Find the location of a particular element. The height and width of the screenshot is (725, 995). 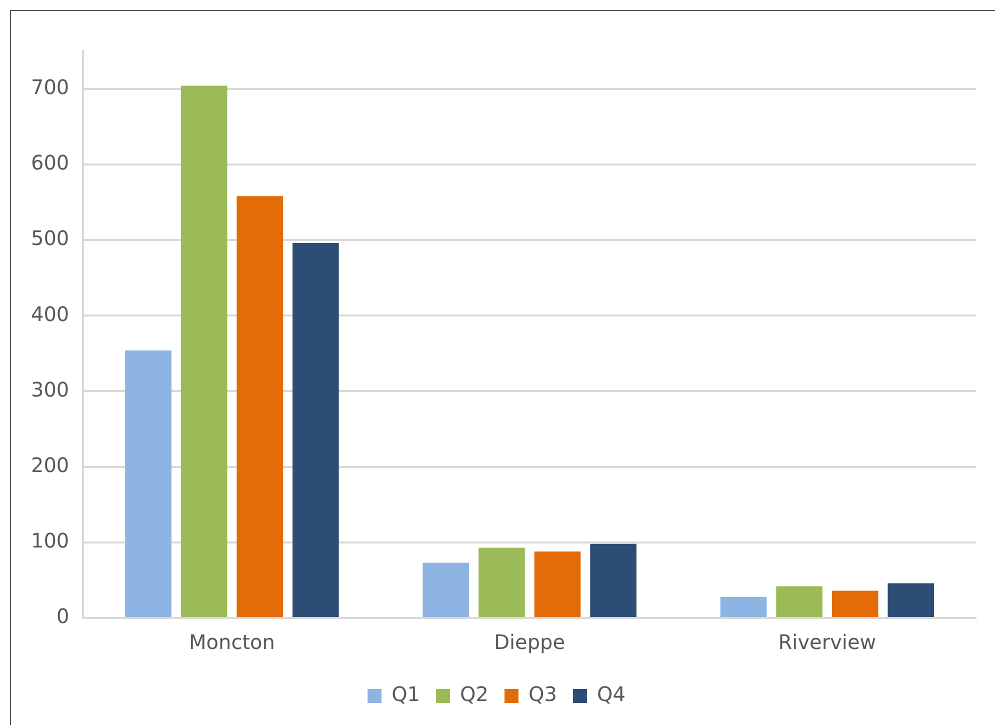

legend-label: Q1 is located at coordinates (406, 694).